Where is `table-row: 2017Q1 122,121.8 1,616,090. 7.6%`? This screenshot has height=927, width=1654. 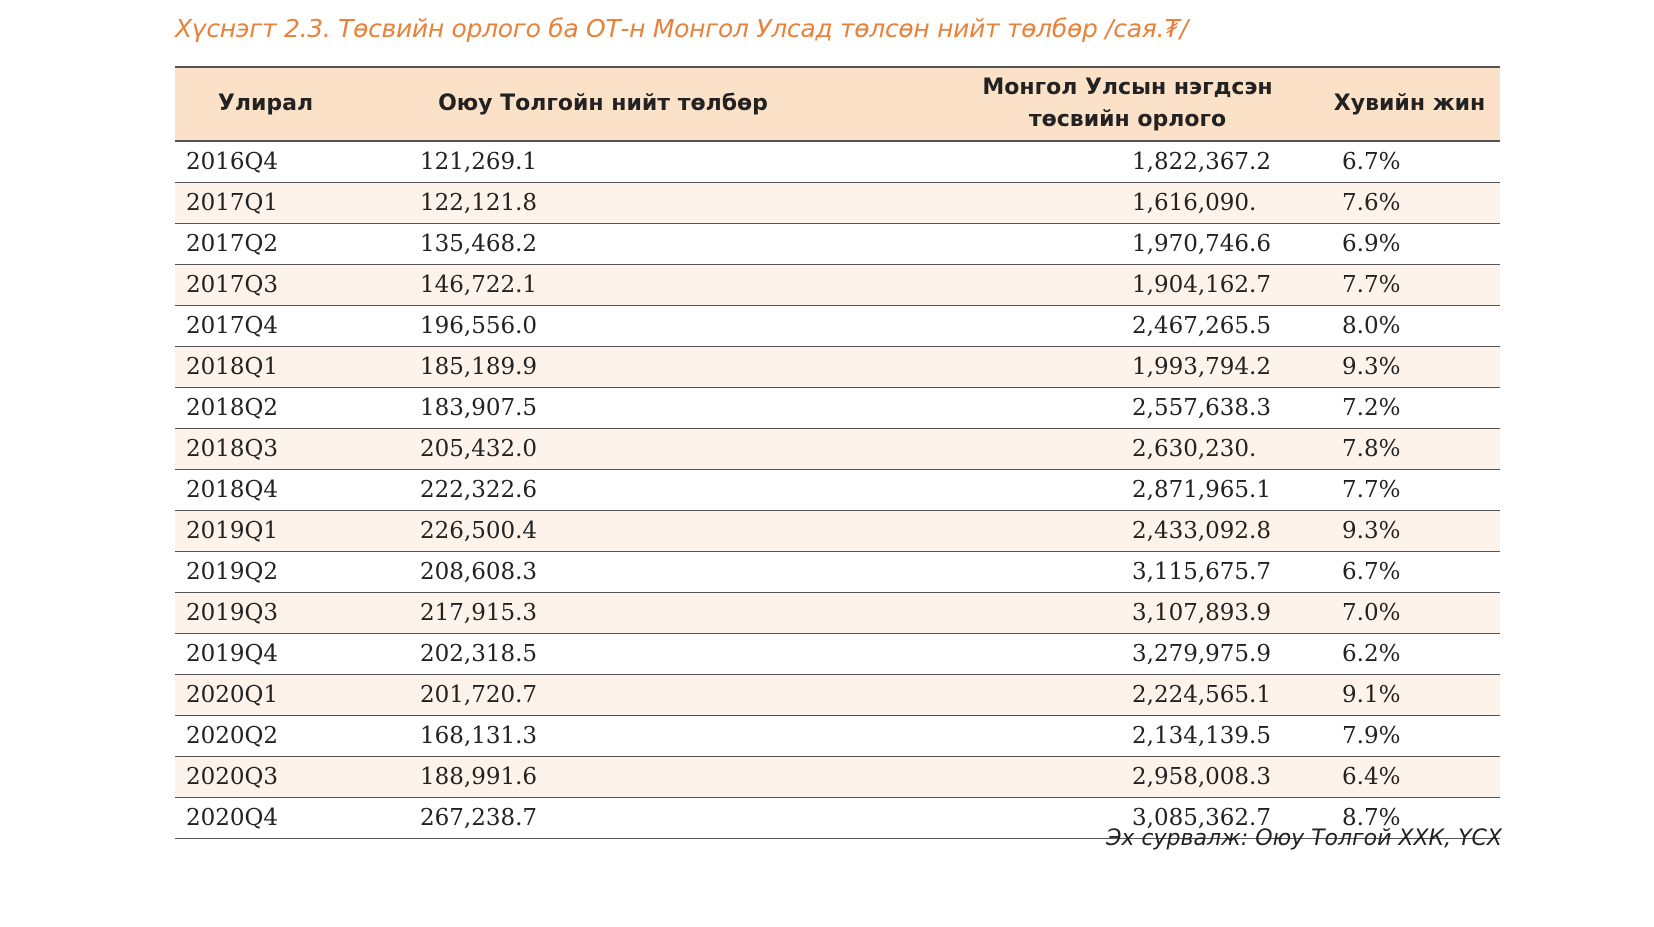 table-row: 2017Q1 122,121.8 1,616,090. 7.6% is located at coordinates (837, 203).